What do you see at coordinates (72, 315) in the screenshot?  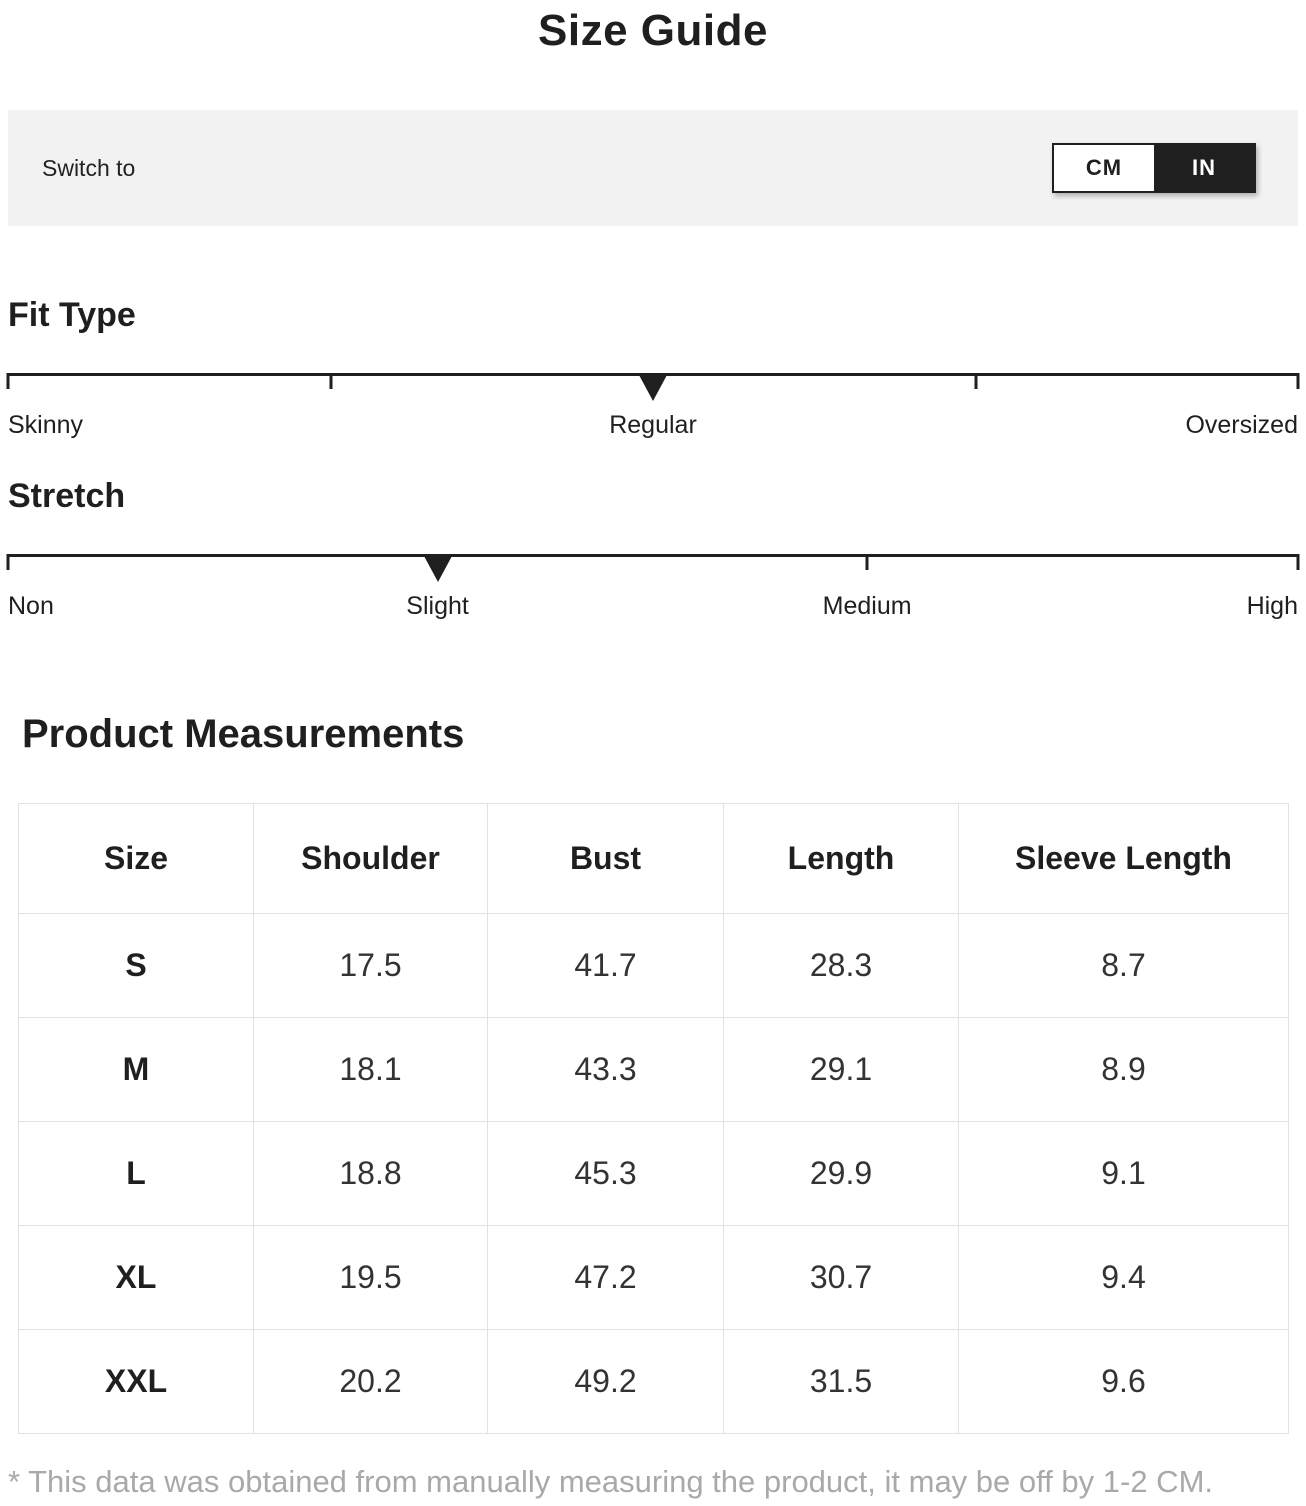 I see `fit-type-heading: Fit Type` at bounding box center [72, 315].